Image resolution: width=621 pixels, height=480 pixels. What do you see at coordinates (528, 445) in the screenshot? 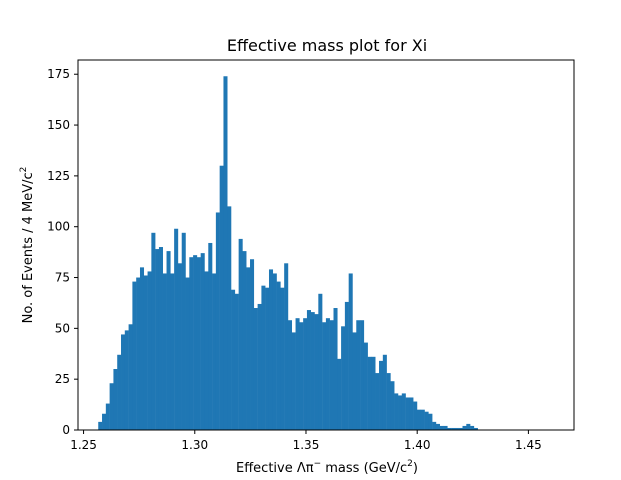
I see `x-tick-label: 1.45` at bounding box center [528, 445].